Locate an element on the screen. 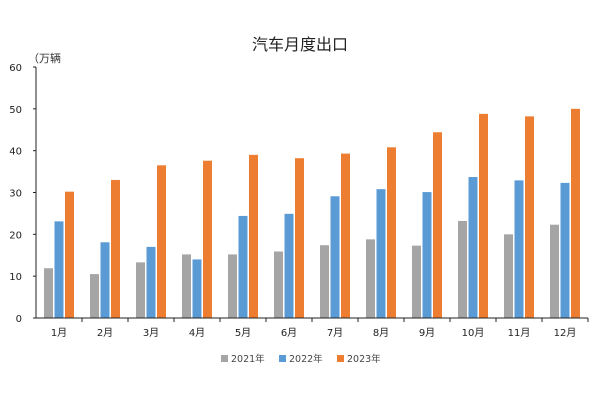 The image size is (600, 404). bar-2022年-11月 is located at coordinates (519, 249).